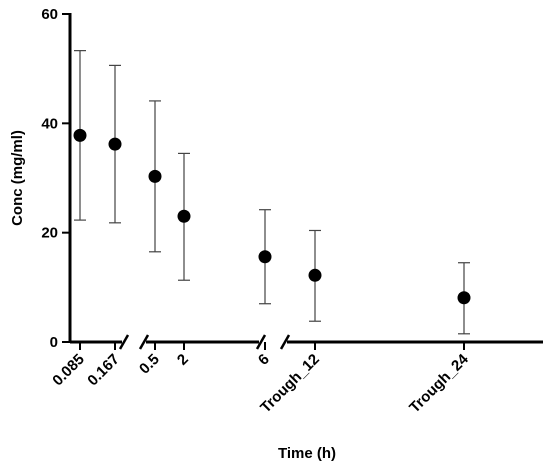 Image resolution: width=550 pixels, height=467 pixels. What do you see at coordinates (49, 233) in the screenshot?
I see `y-tick-label: 20` at bounding box center [49, 233].